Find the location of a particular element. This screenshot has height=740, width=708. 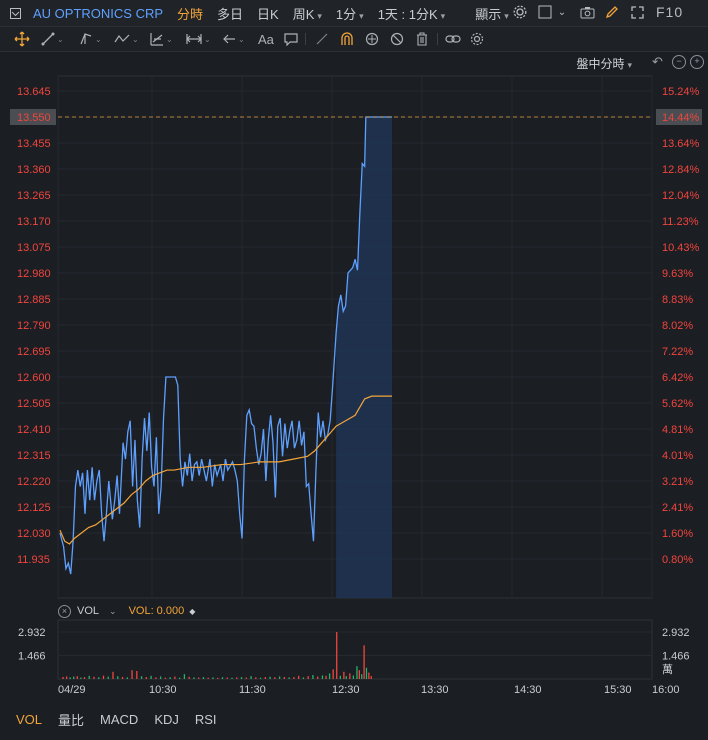

time-axis-label: 10:30 is located at coordinates (163, 690).